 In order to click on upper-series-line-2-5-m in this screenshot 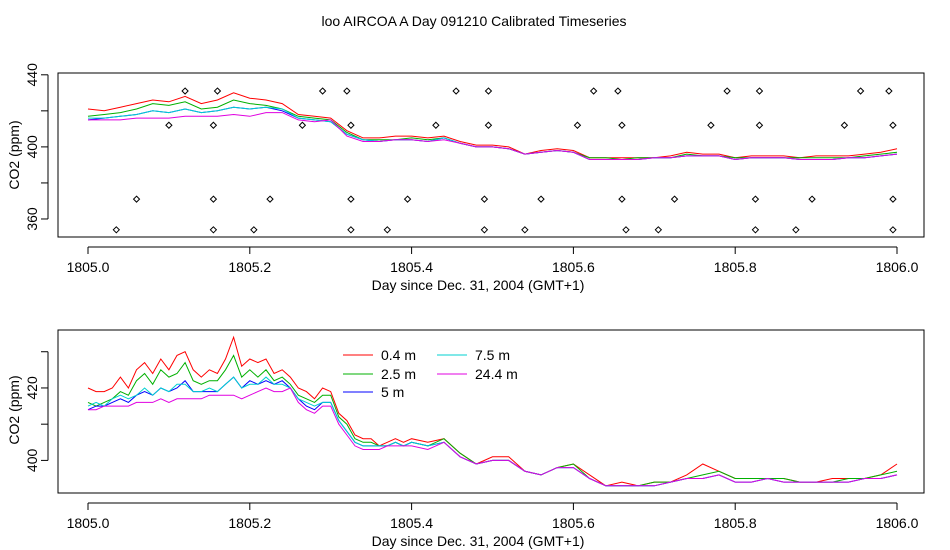, I will do `click(492, 130)`.